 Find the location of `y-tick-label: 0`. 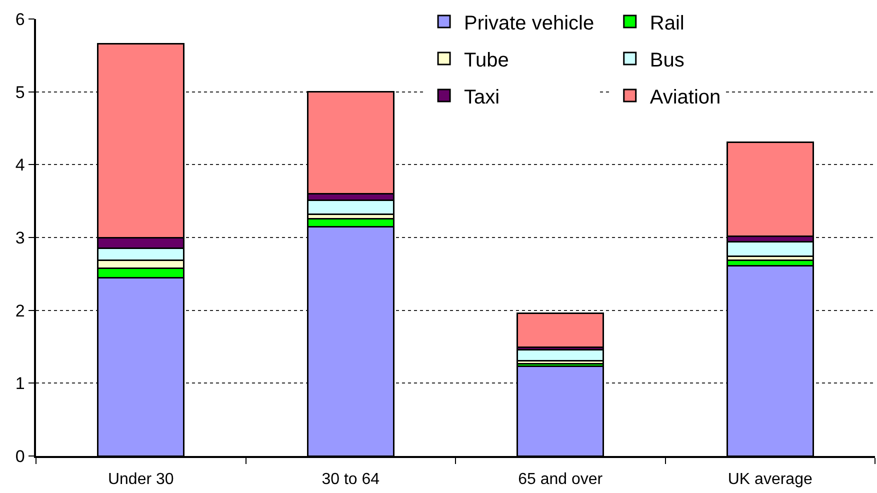

y-tick-label: 0 is located at coordinates (20, 456).